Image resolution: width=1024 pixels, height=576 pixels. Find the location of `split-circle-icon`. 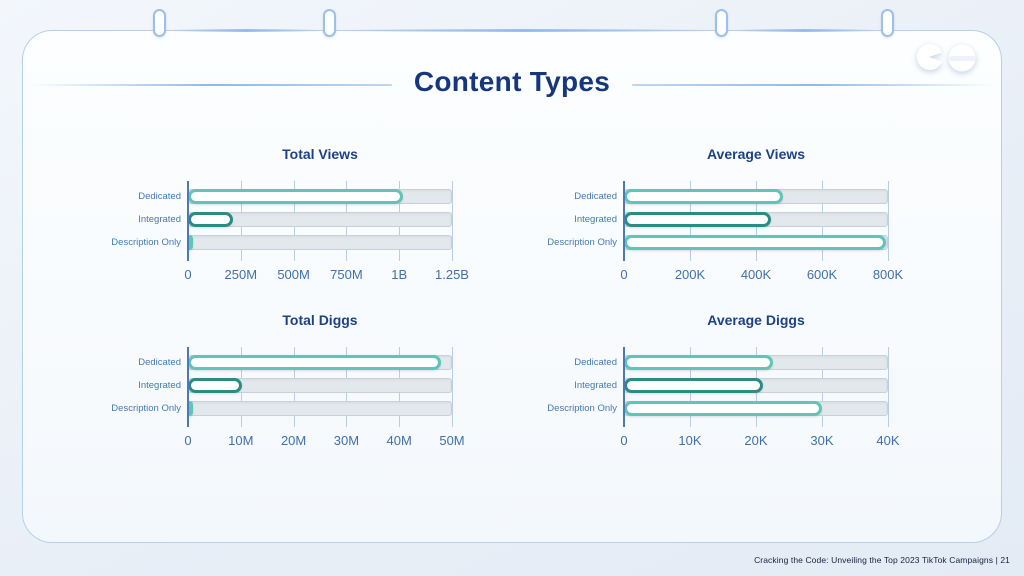

split-circle-icon is located at coordinates (962, 58).